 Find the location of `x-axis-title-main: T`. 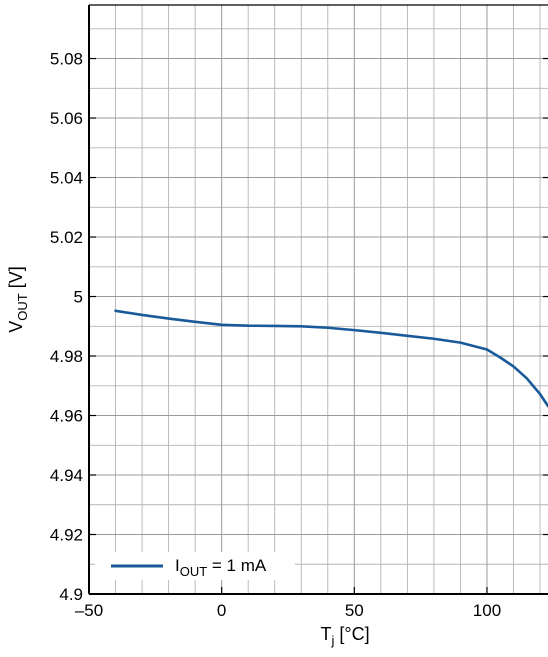

x-axis-title-main: T is located at coordinates (325, 634).